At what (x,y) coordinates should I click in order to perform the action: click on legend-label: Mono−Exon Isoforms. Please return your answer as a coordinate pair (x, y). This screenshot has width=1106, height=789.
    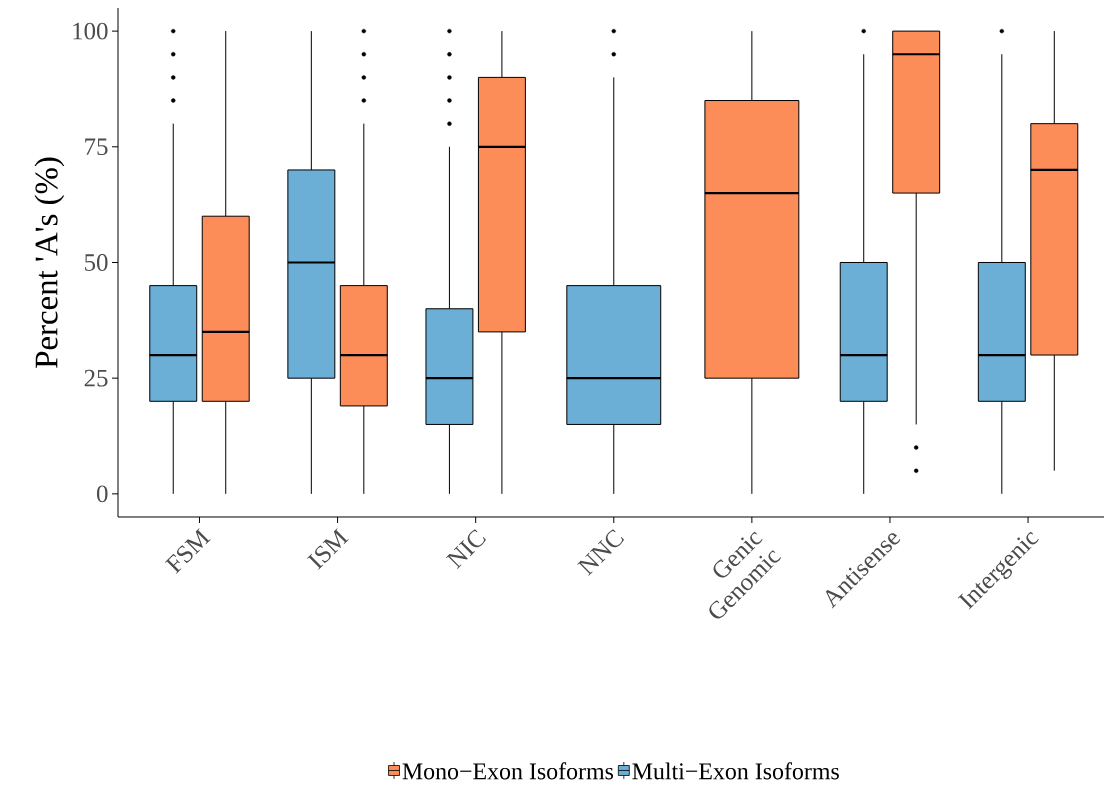
    Looking at the image, I should click on (508, 771).